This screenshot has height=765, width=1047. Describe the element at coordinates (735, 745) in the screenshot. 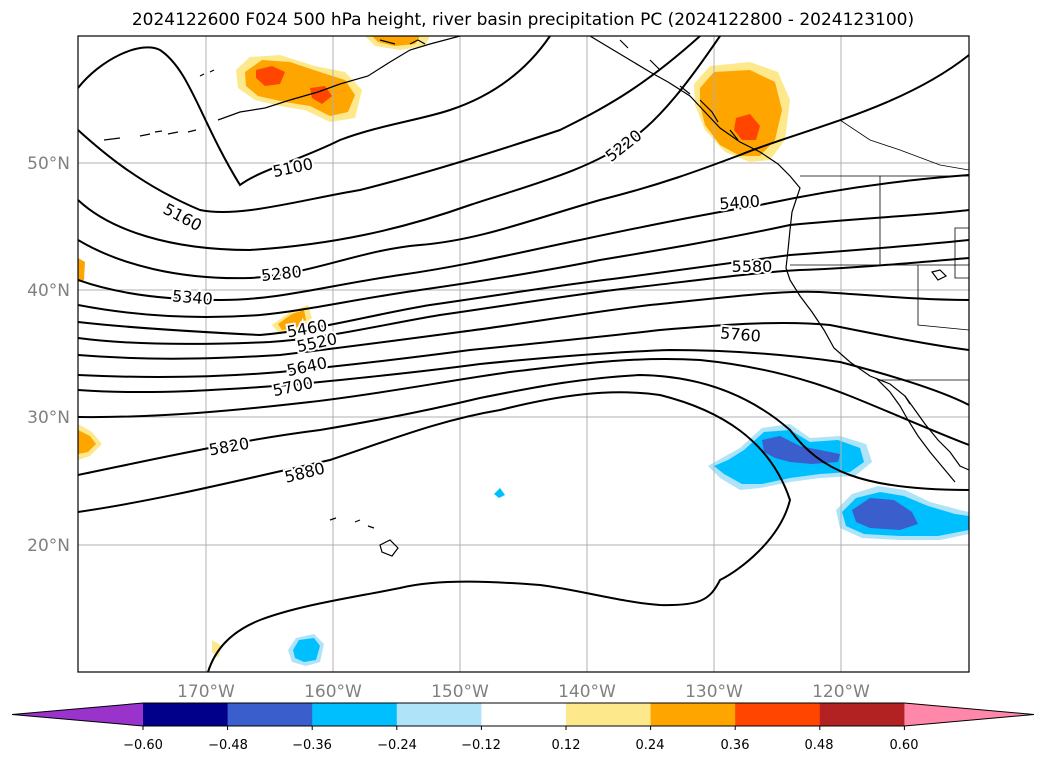

I see `colorbar-tick-label: 0.36` at that location.